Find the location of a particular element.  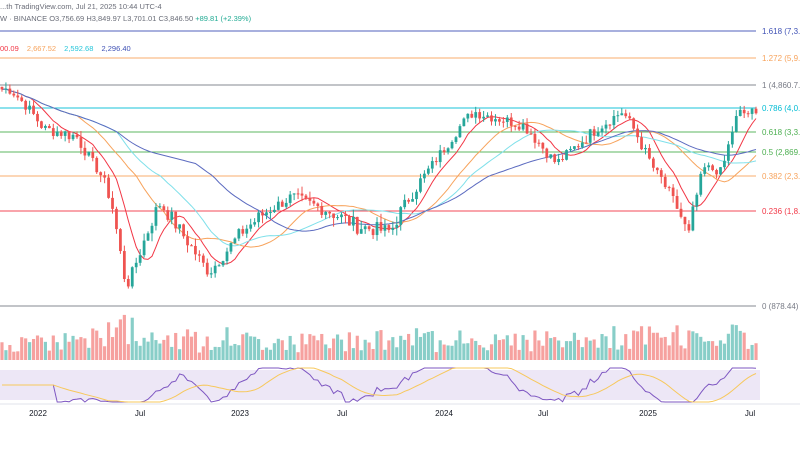

x-tick-label: 2024 is located at coordinates (444, 413).